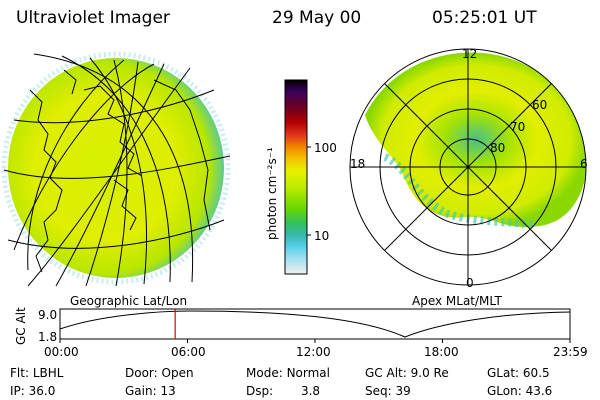 This screenshot has height=400, width=600. Describe the element at coordinates (540, 105) in the screenshot. I see `lat-label-60: 60` at that location.